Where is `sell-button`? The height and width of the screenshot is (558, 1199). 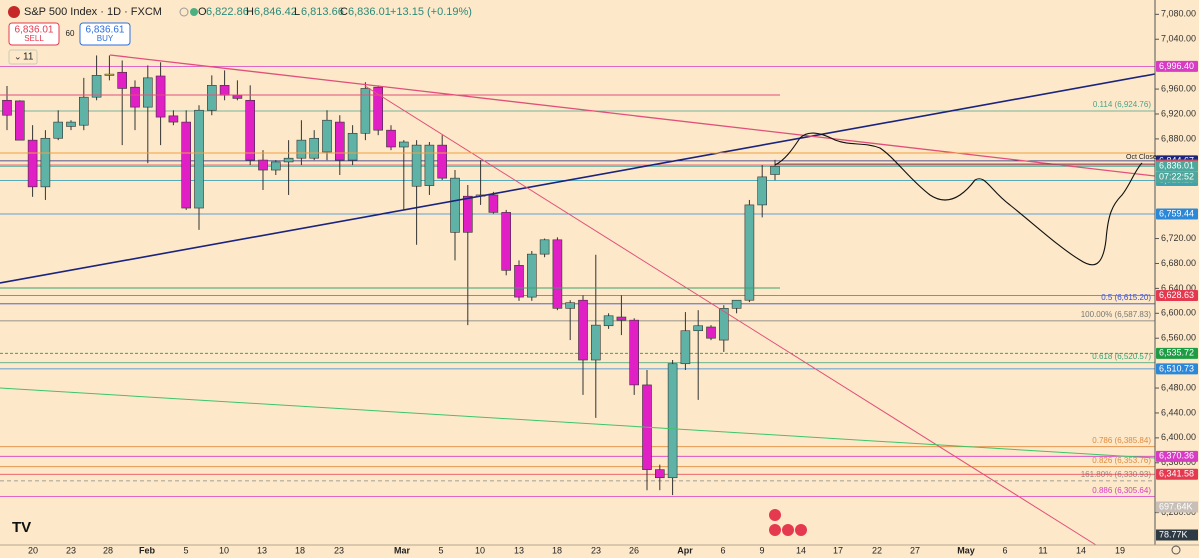 sell-button is located at coordinates (34, 34).